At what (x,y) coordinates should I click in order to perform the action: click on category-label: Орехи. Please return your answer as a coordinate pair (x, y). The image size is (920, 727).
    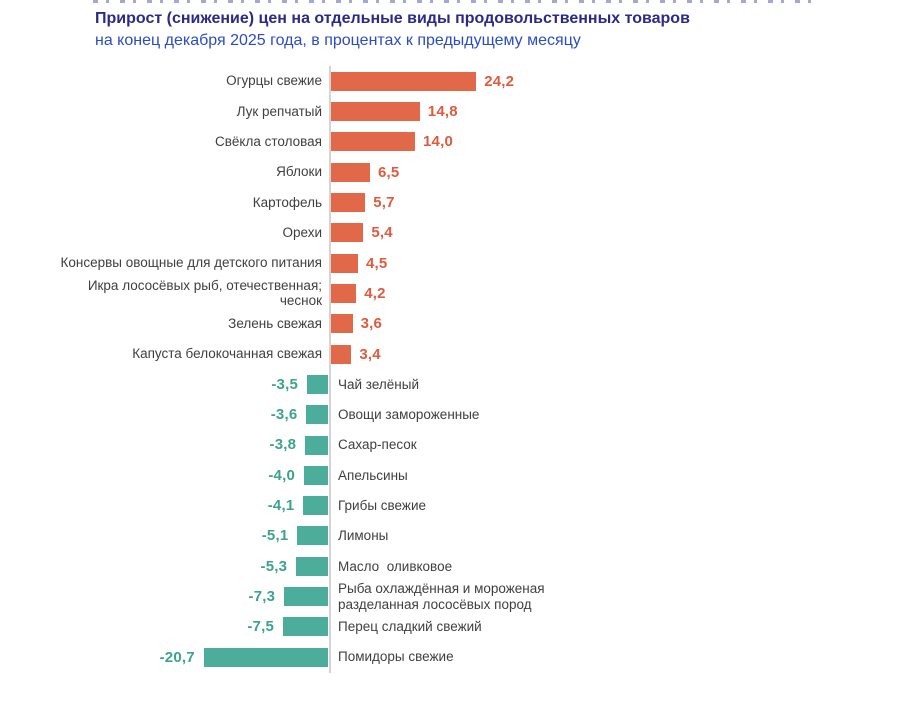
    Looking at the image, I should click on (302, 232).